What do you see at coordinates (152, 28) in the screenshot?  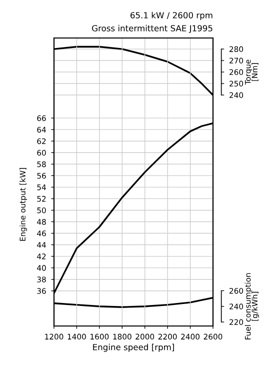 I see `chart-subtitle: Gross intermittent SAE J1995` at bounding box center [152, 28].